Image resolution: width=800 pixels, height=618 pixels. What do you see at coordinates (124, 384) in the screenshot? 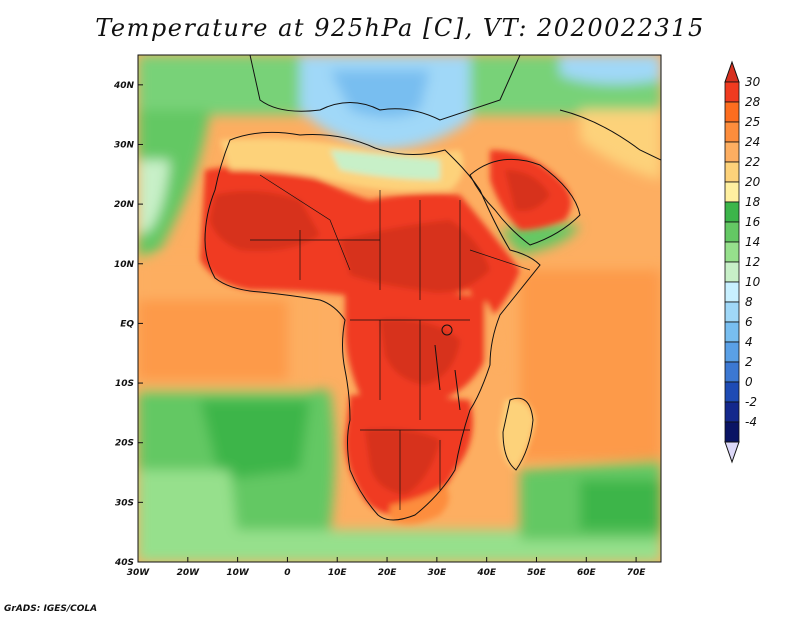
I see `lat-tick-label: 10S` at bounding box center [124, 384].